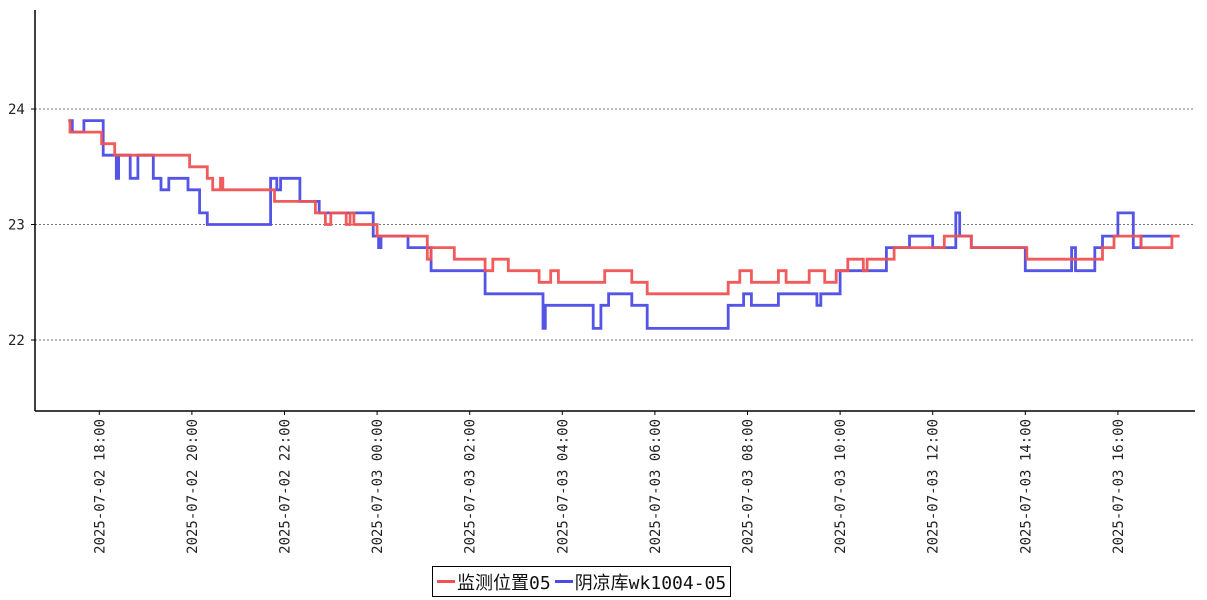  I want to click on y-tick-label: 24, so click(16, 110).